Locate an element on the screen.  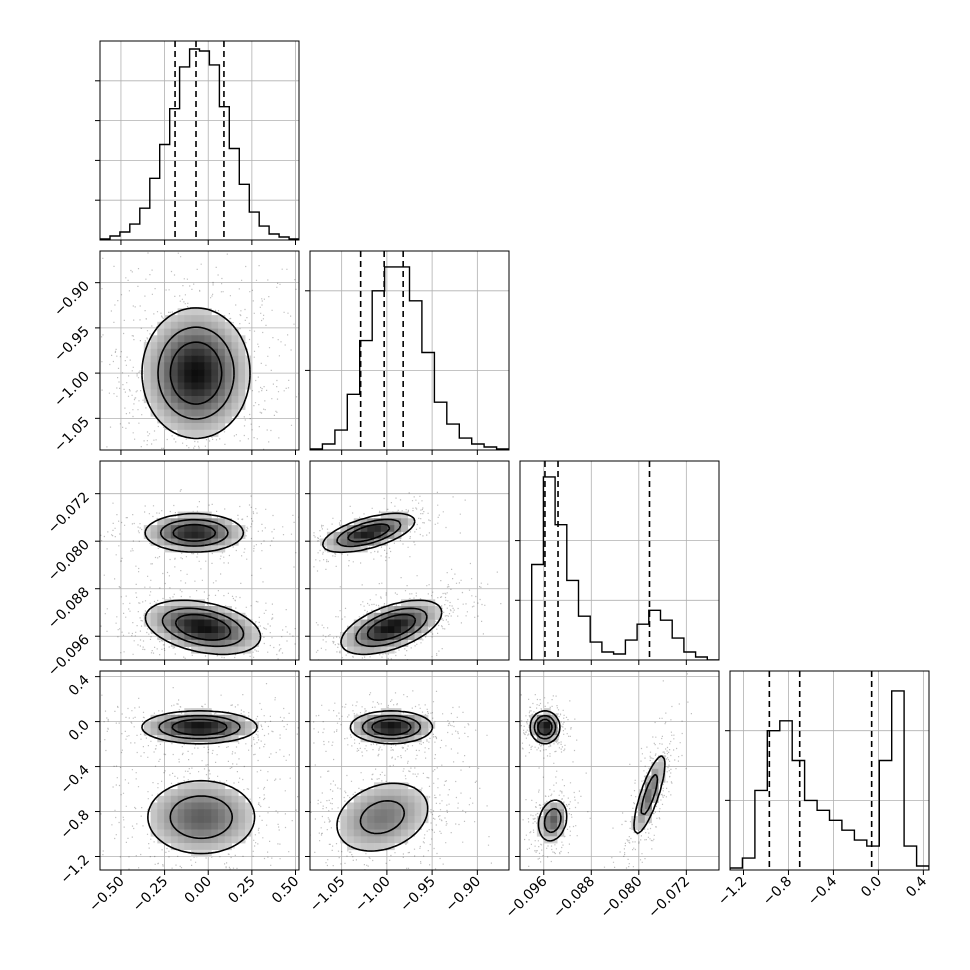
panel-2-0: −0.096−0.088−0.080−0.072 is located at coordinates (172, 570).